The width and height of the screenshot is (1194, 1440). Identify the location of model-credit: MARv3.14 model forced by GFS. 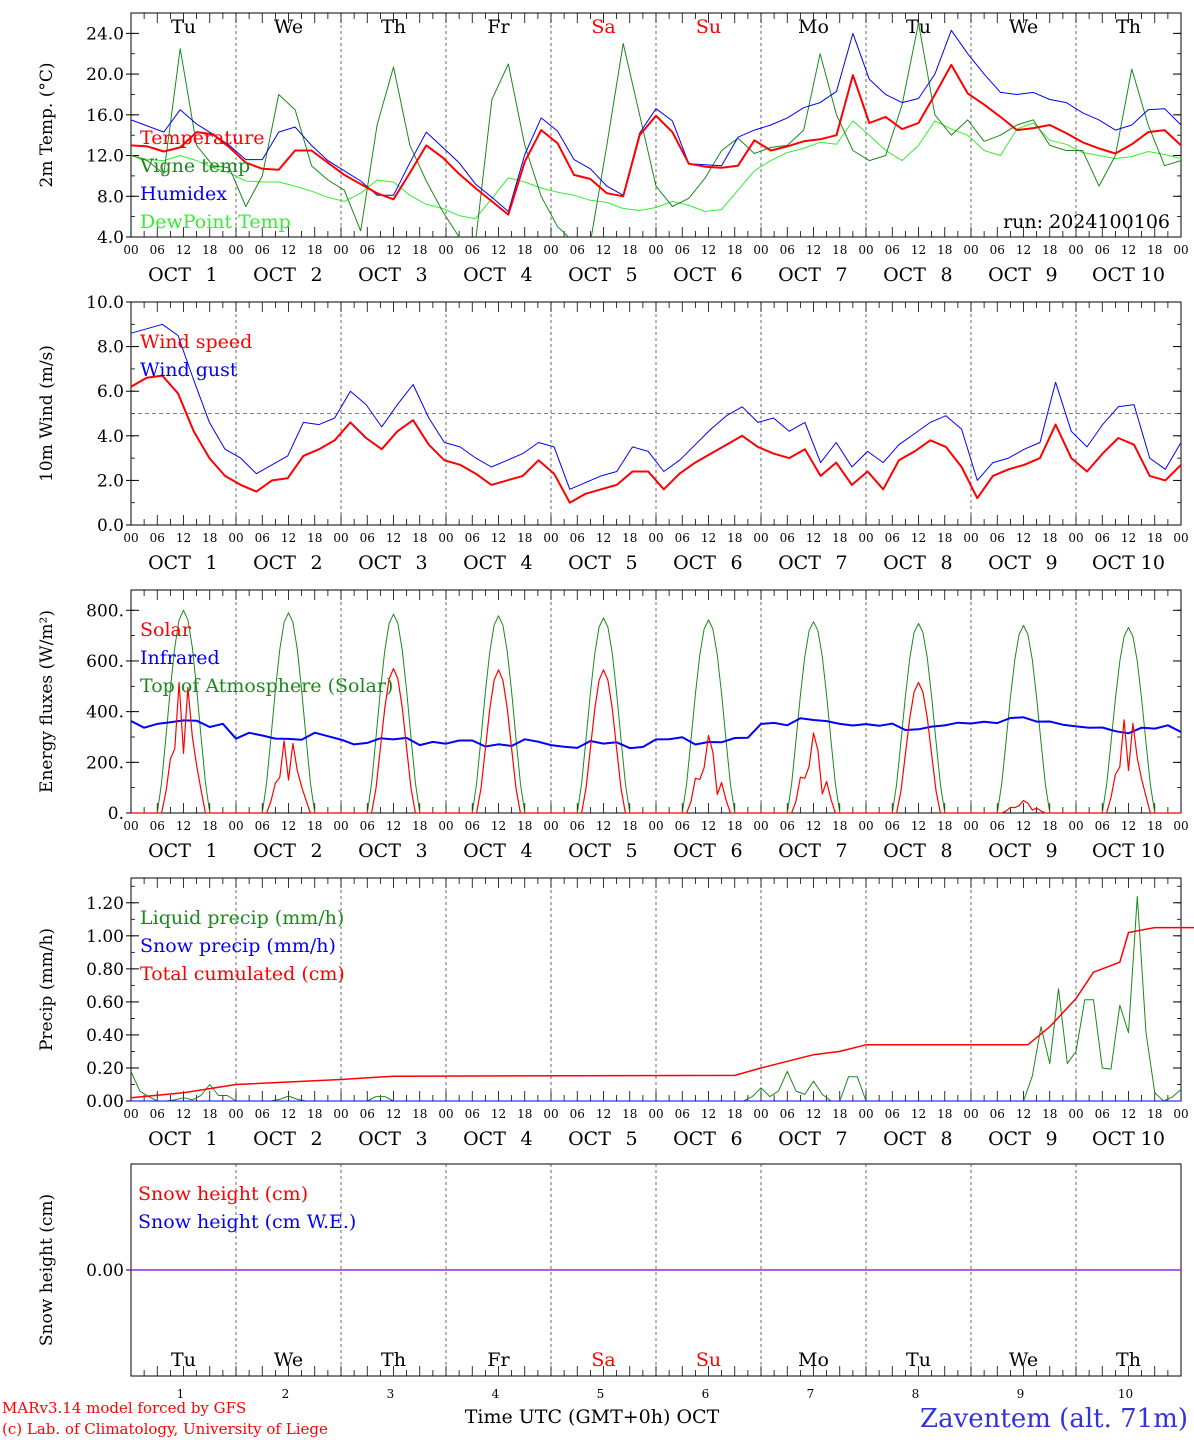
(124, 1408).